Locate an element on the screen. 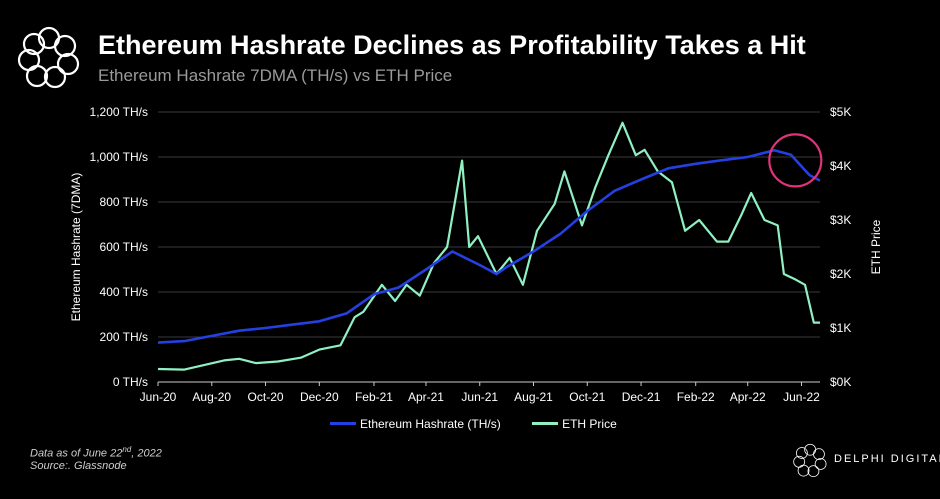 The height and width of the screenshot is (499, 940). legend-item-hashrate: Ethereum Hashrate (TH/s) is located at coordinates (415, 424).